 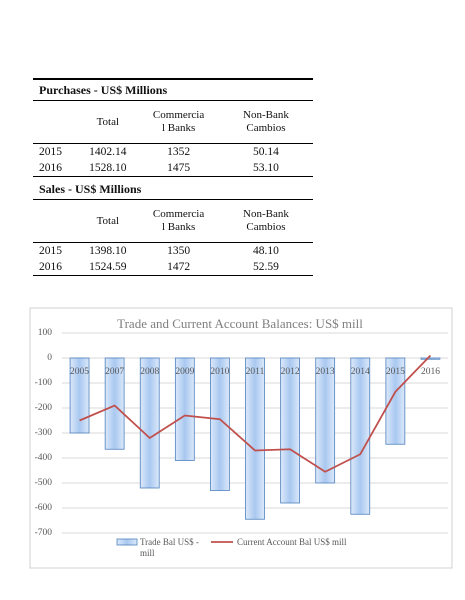 I want to click on cell: 52.59, so click(x=266, y=267).